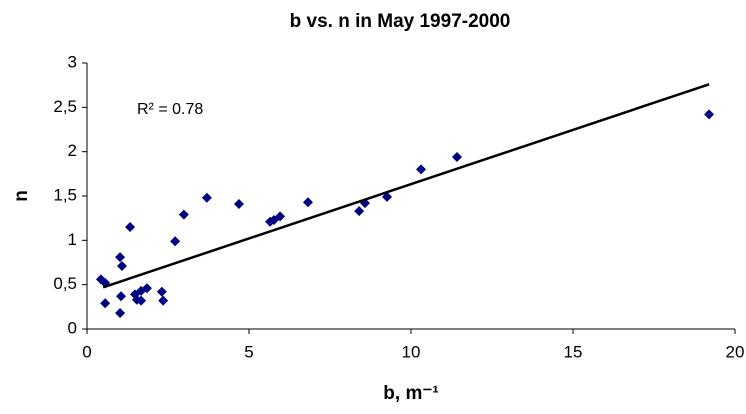 Image resolution: width=746 pixels, height=414 pixels. I want to click on y-tick-label: 3, so click(72, 61).